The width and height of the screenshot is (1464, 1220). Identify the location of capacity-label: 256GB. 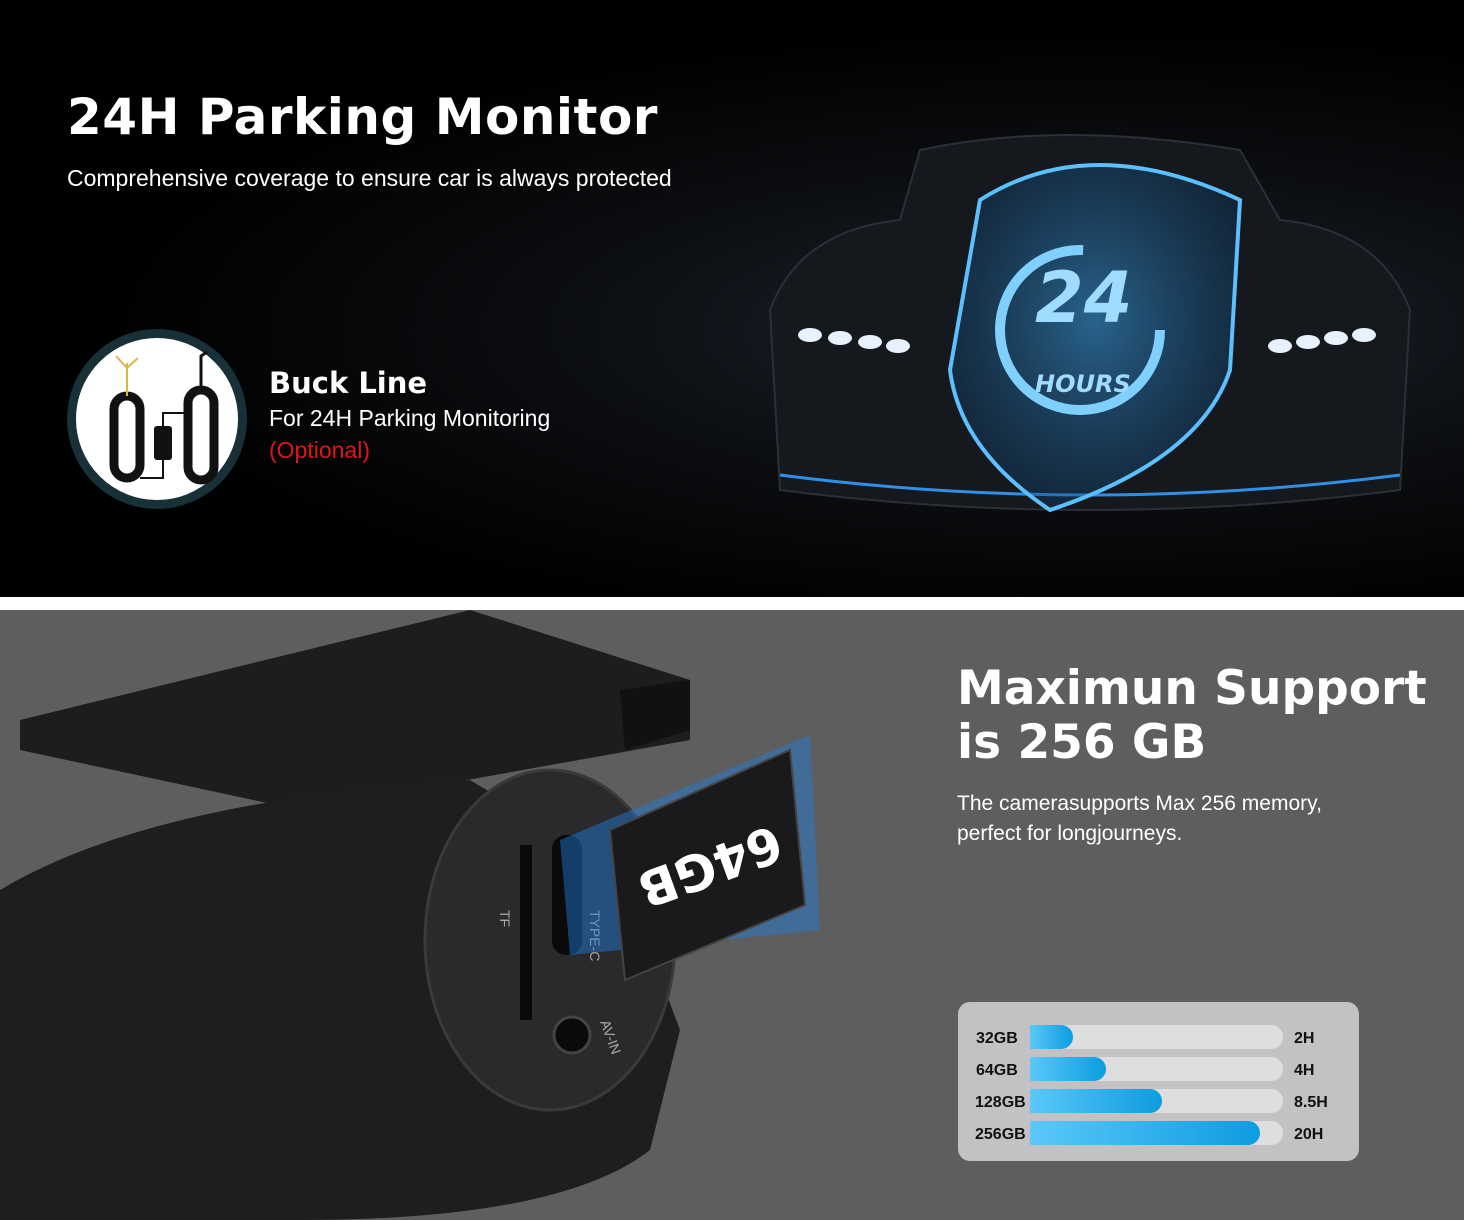
(1000, 1134).